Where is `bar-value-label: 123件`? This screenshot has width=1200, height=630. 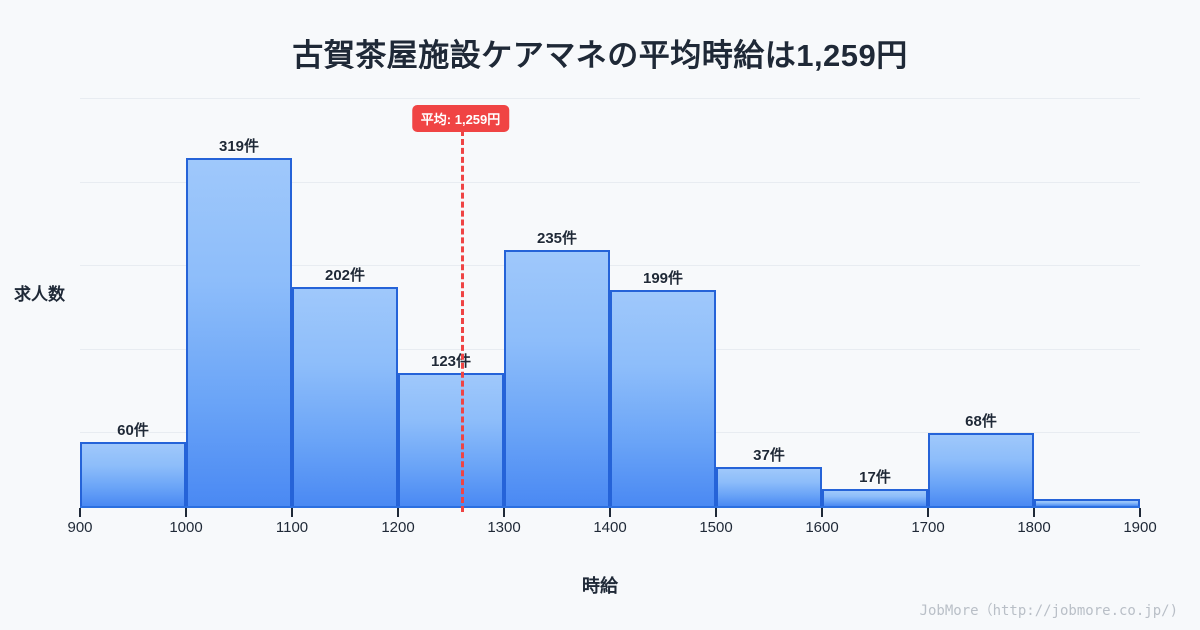 bar-value-label: 123件 is located at coordinates (451, 362).